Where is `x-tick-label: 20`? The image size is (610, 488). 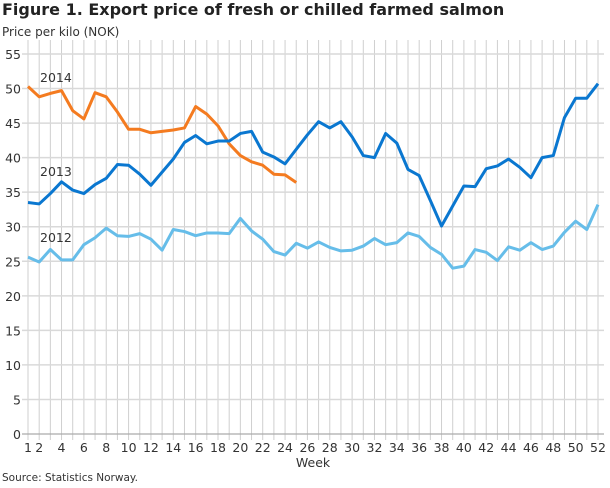 x-tick-label: 20 is located at coordinates (240, 447).